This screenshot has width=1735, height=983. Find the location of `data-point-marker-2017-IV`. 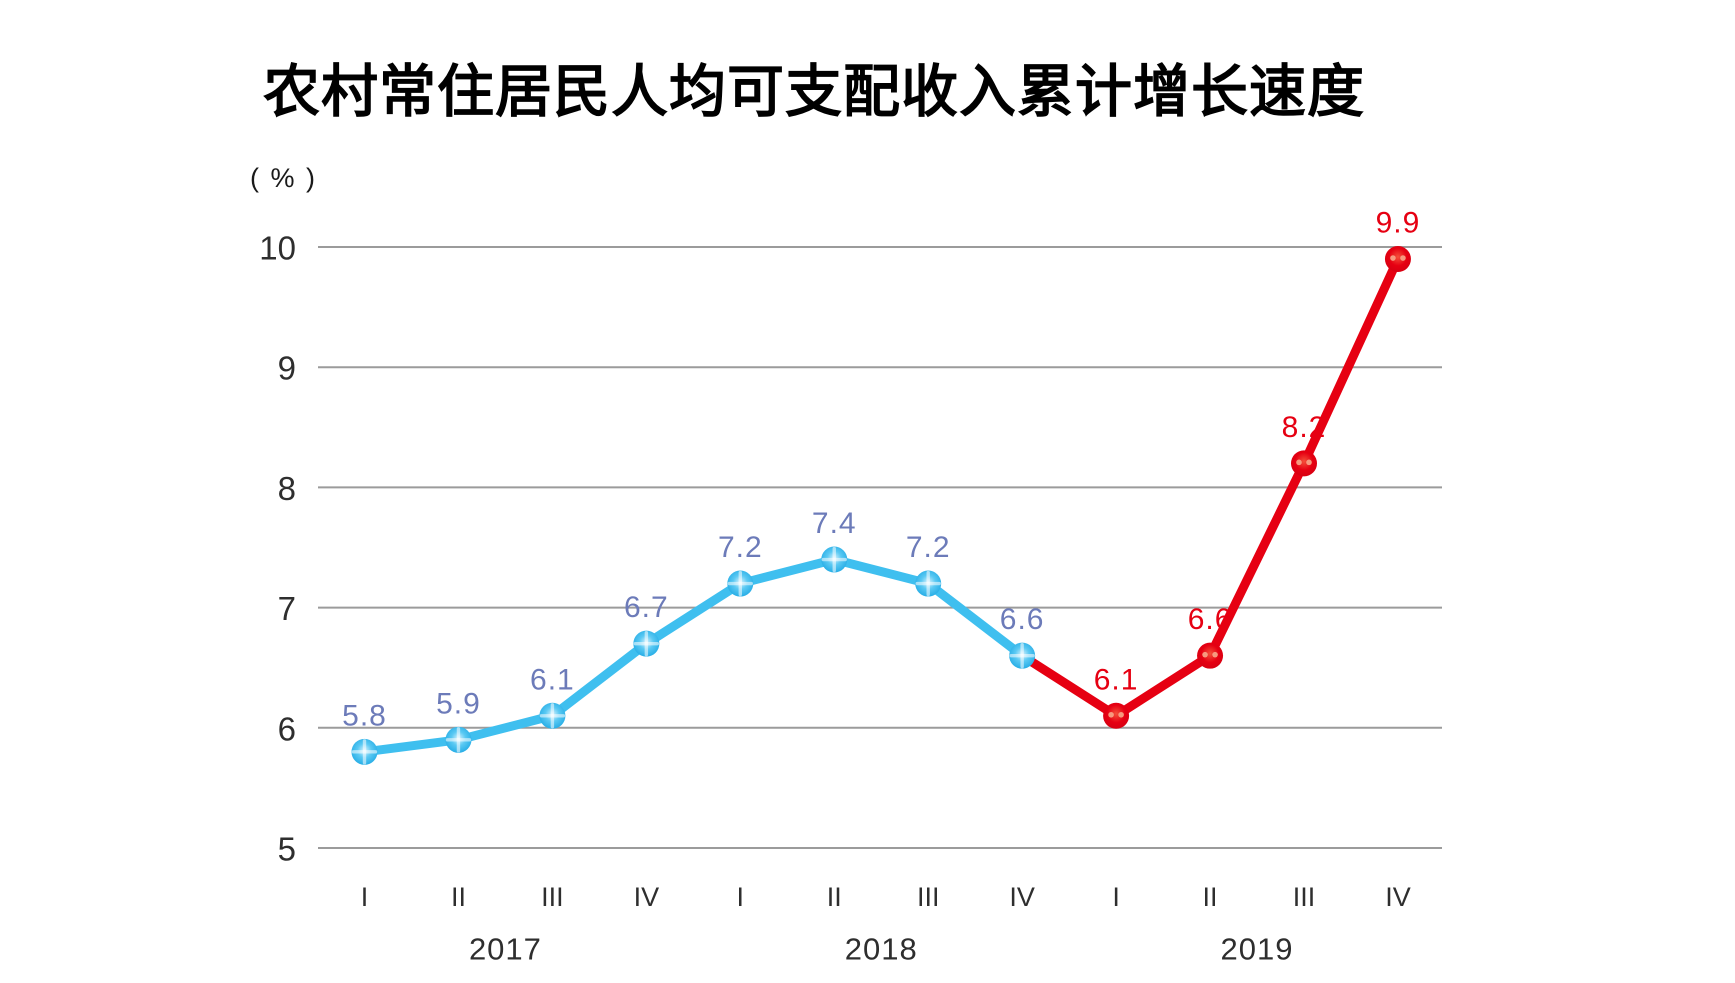

data-point-marker-2017-IV is located at coordinates (646, 643).